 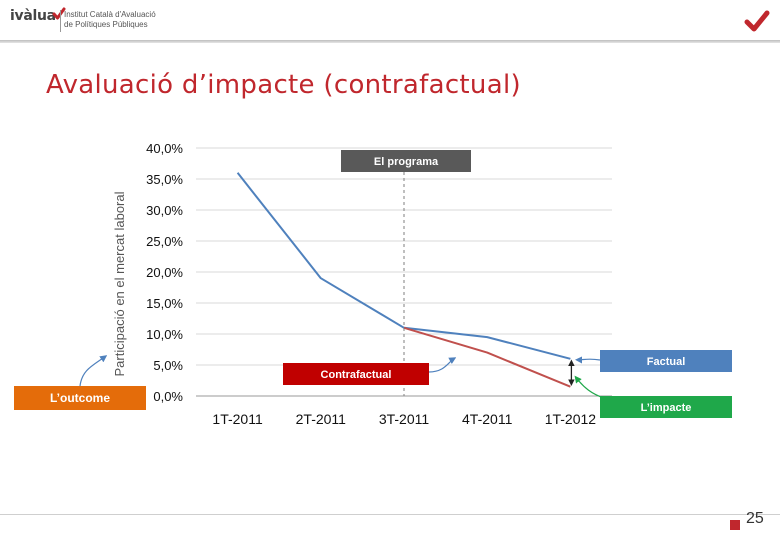 What do you see at coordinates (168, 365) in the screenshot?
I see `y-tick-label: 5,0%` at bounding box center [168, 365].